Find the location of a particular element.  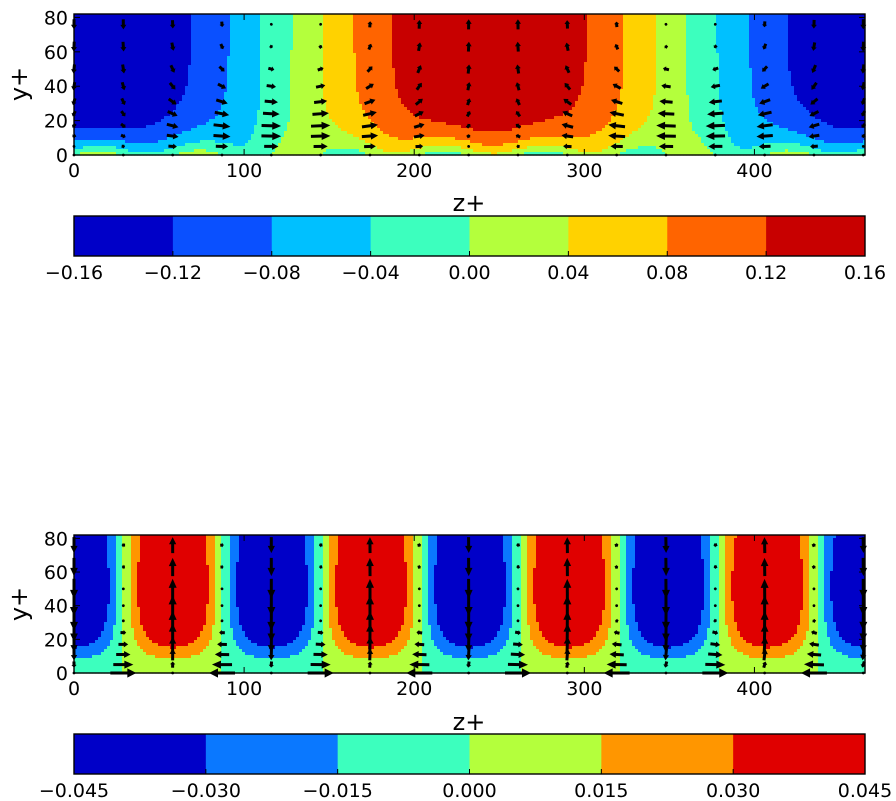

x-tick-label: 300 is located at coordinates (584, 171).